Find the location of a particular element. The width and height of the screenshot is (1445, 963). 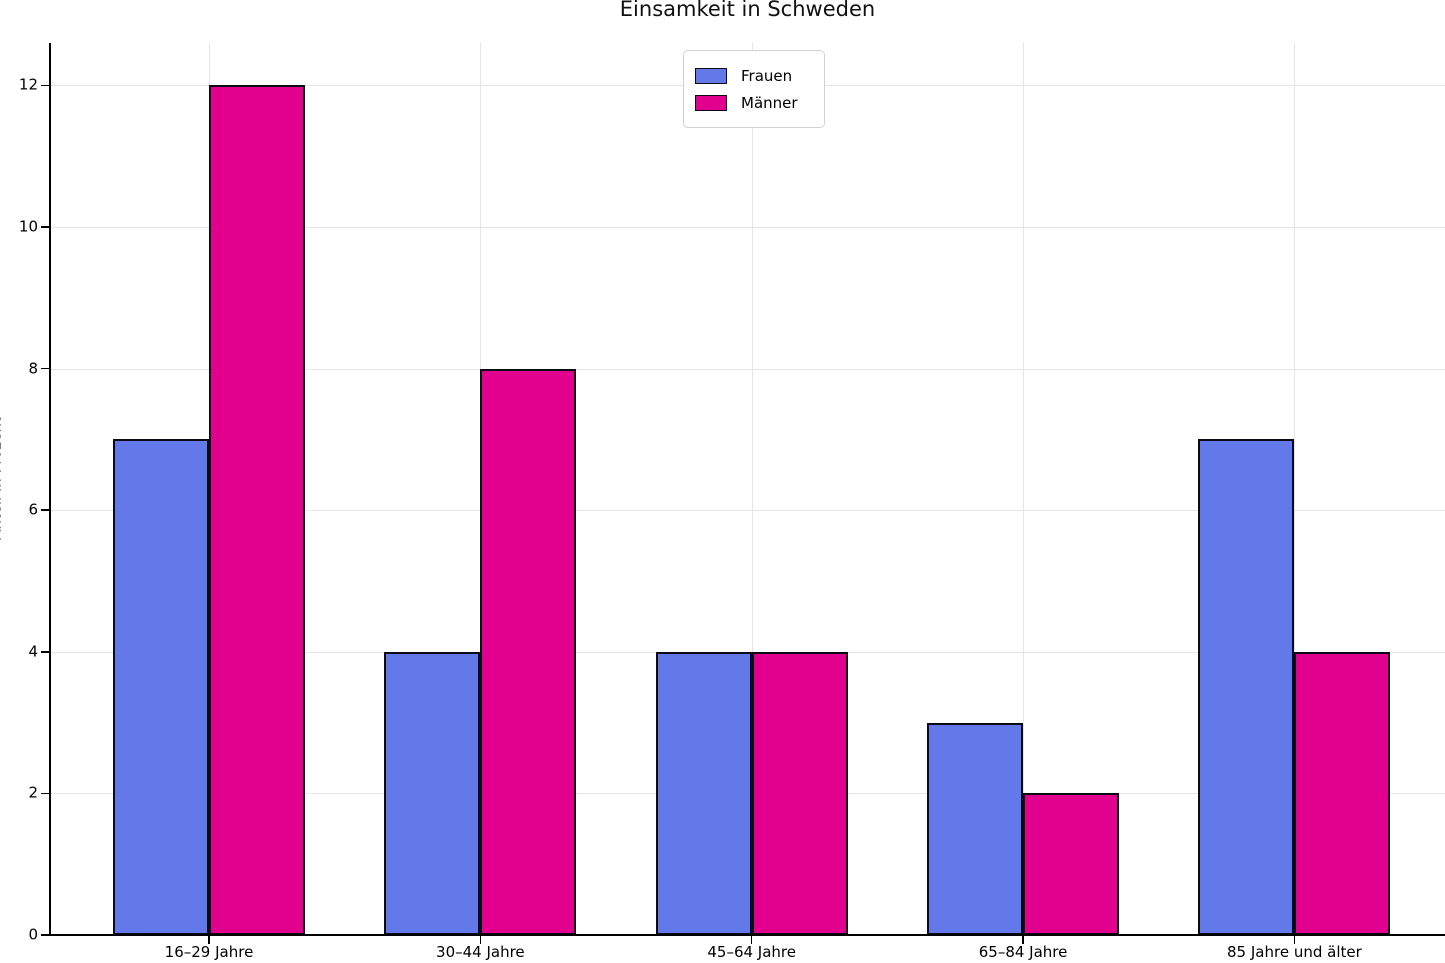

y-tick-label: 12 is located at coordinates (28, 85).